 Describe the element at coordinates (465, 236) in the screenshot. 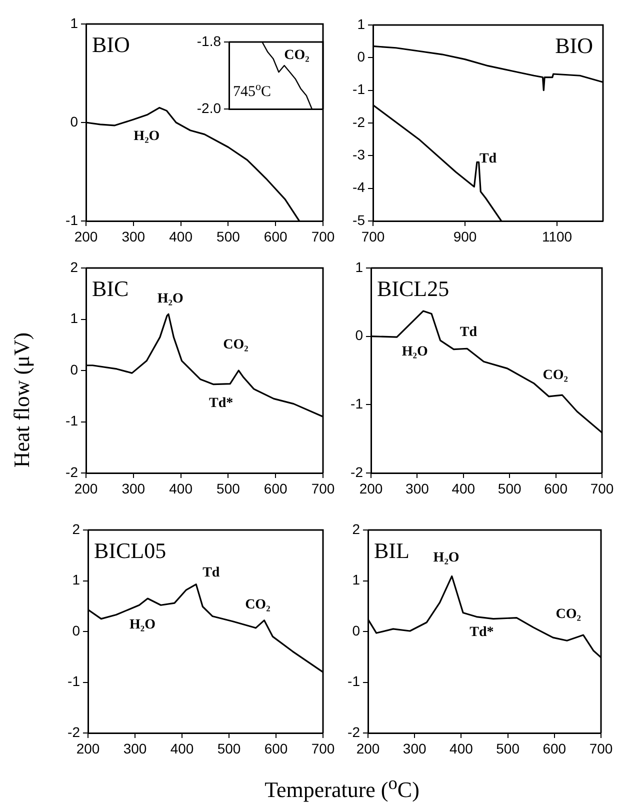

I see `x-tick-label: 900` at that location.